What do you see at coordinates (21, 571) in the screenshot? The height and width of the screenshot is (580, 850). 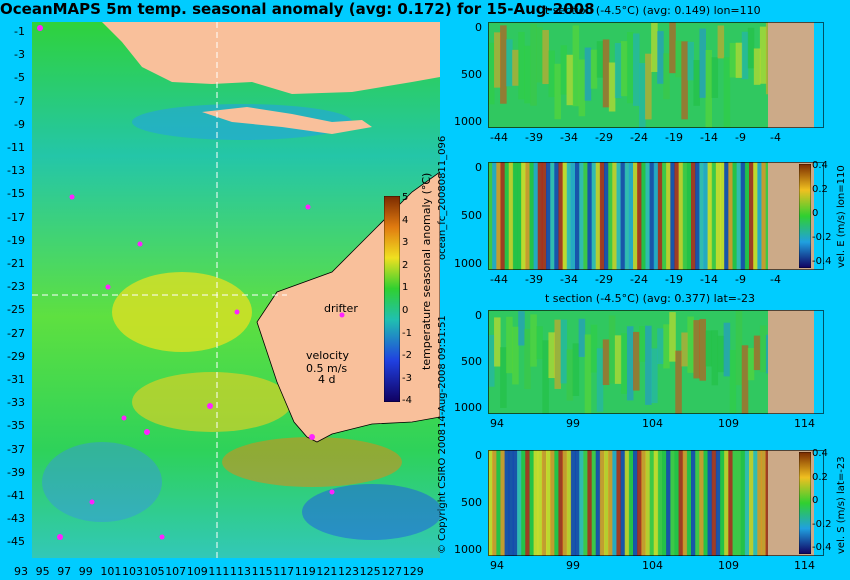 I see `lon-tick-label: 93` at bounding box center [21, 571].